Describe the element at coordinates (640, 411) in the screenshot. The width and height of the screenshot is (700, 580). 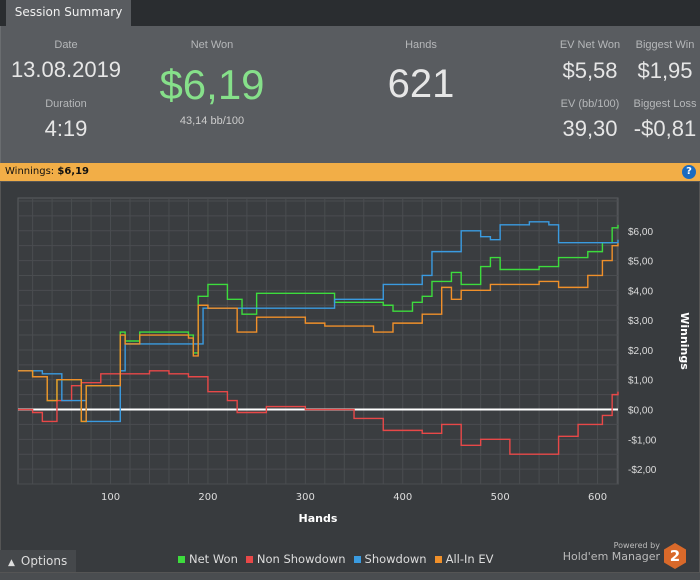
I see `y-tick-label: $0,00` at that location.